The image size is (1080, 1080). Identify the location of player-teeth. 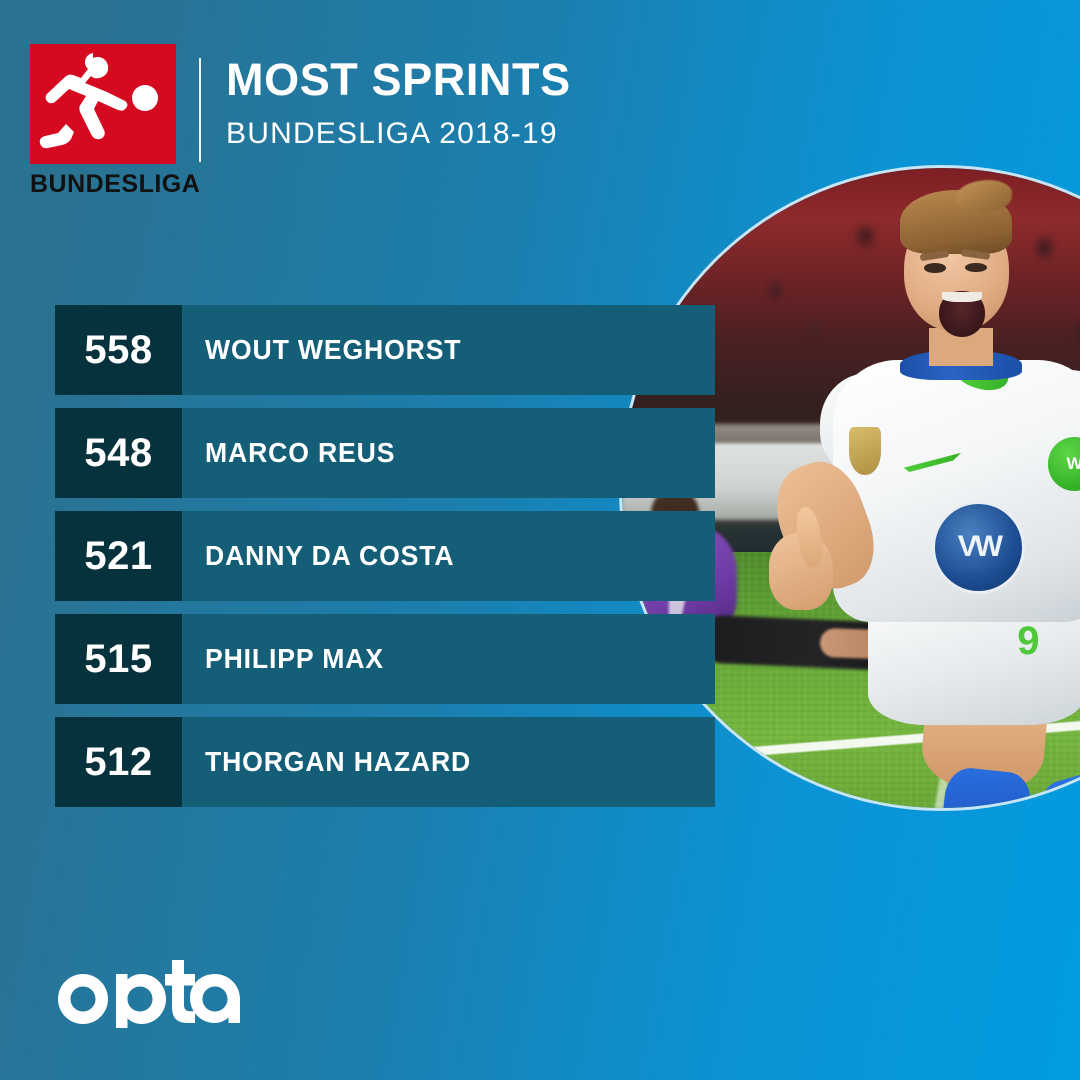
(962, 296).